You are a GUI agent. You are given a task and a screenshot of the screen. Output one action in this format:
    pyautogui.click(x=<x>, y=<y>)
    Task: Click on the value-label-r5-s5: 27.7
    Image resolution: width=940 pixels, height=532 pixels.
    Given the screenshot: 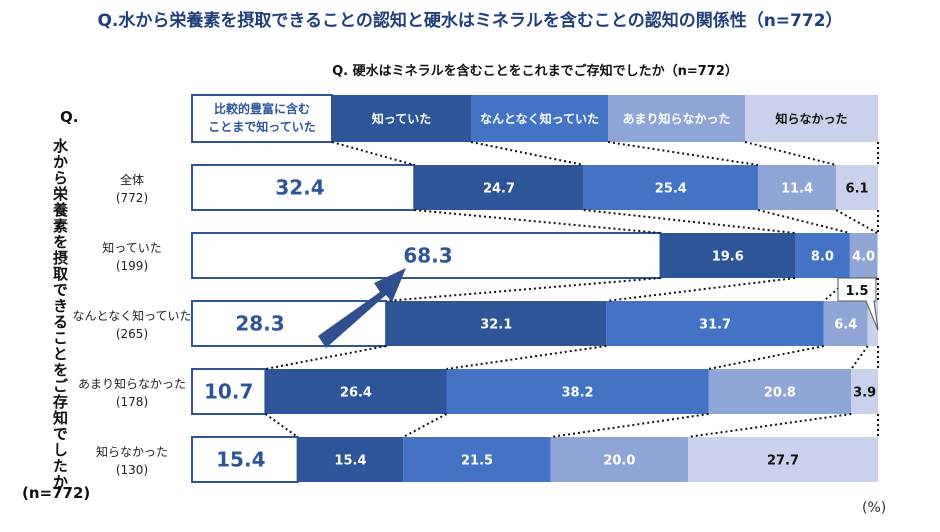 What is the action you would take?
    pyautogui.click(x=783, y=461)
    